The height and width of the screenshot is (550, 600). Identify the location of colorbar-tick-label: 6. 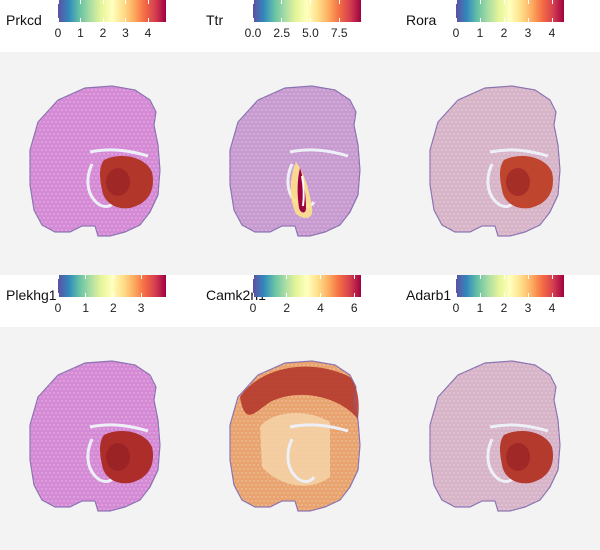
(354, 308).